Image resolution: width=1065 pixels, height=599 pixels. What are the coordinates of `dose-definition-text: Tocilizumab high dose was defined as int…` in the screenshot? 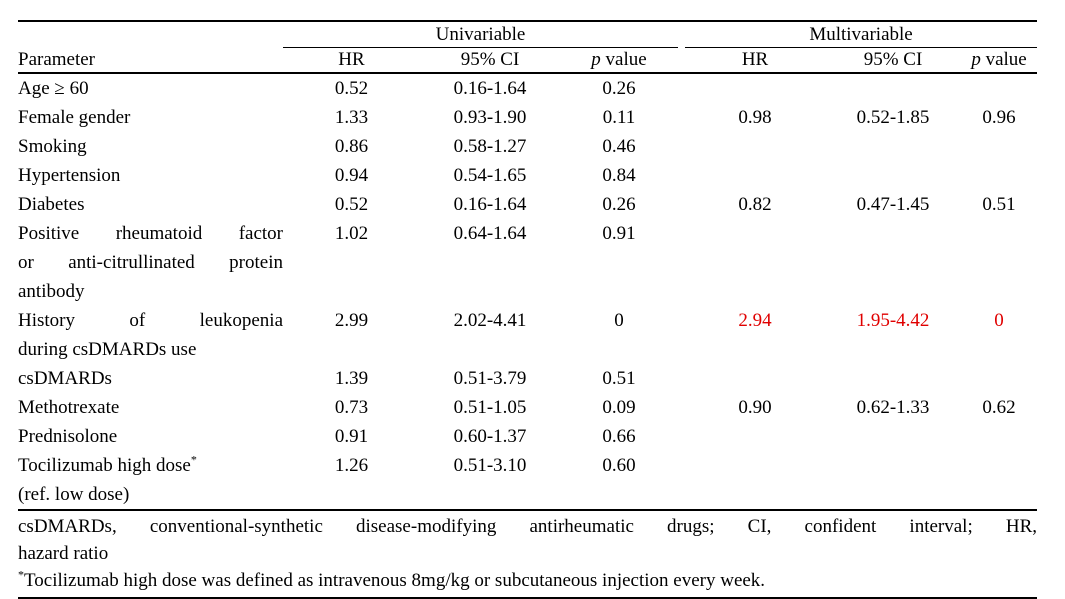 It's located at (395, 580).